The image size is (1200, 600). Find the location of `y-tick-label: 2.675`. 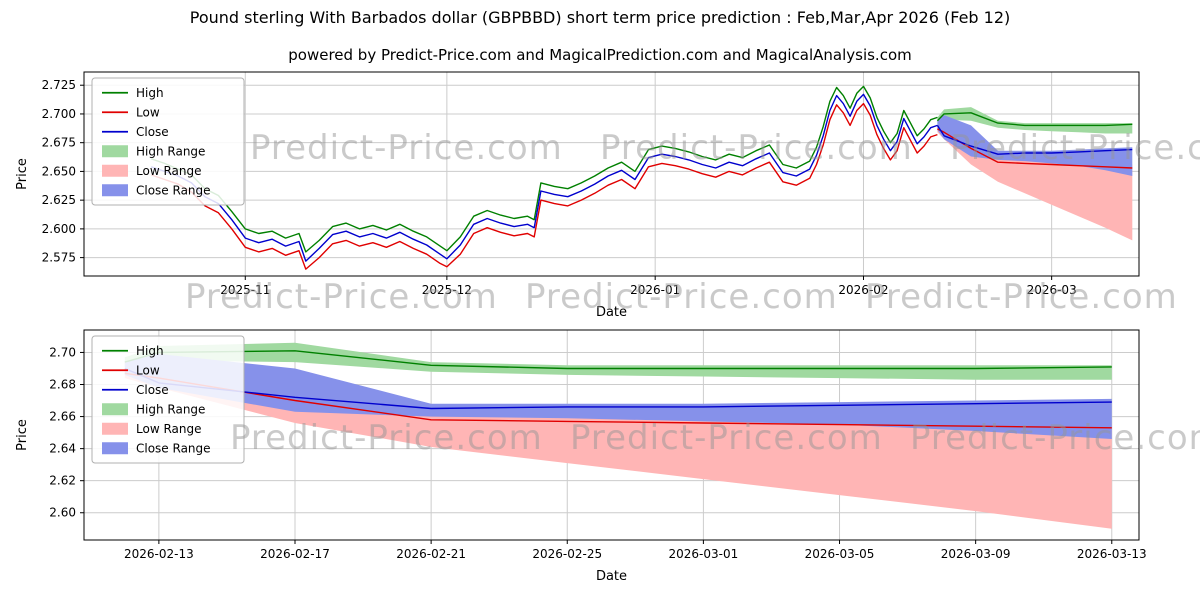

y-tick-label: 2.675 is located at coordinates (59, 143).